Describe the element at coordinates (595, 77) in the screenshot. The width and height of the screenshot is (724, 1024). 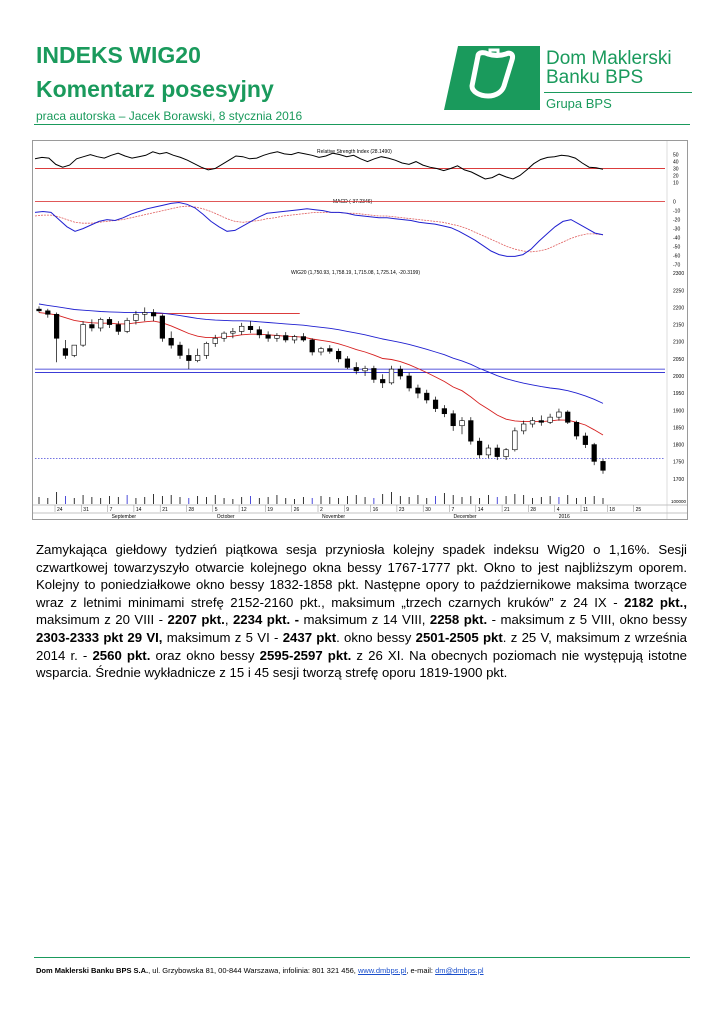
I see `logo-line-2: Banku BPS` at that location.